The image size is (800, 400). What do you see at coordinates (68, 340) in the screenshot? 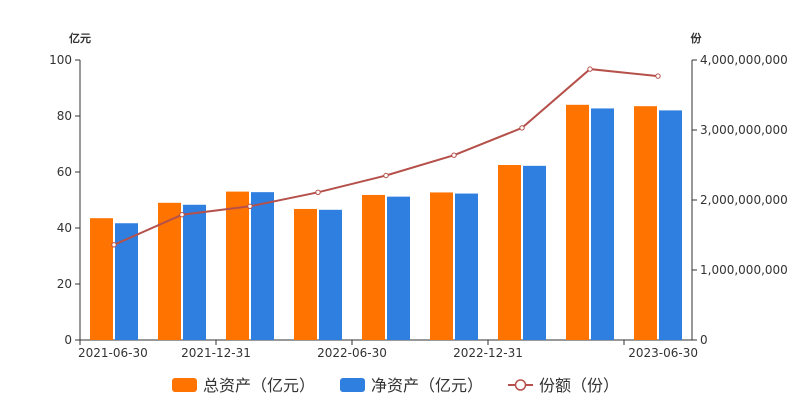
I see `left-tick-label: 0` at bounding box center [68, 340].